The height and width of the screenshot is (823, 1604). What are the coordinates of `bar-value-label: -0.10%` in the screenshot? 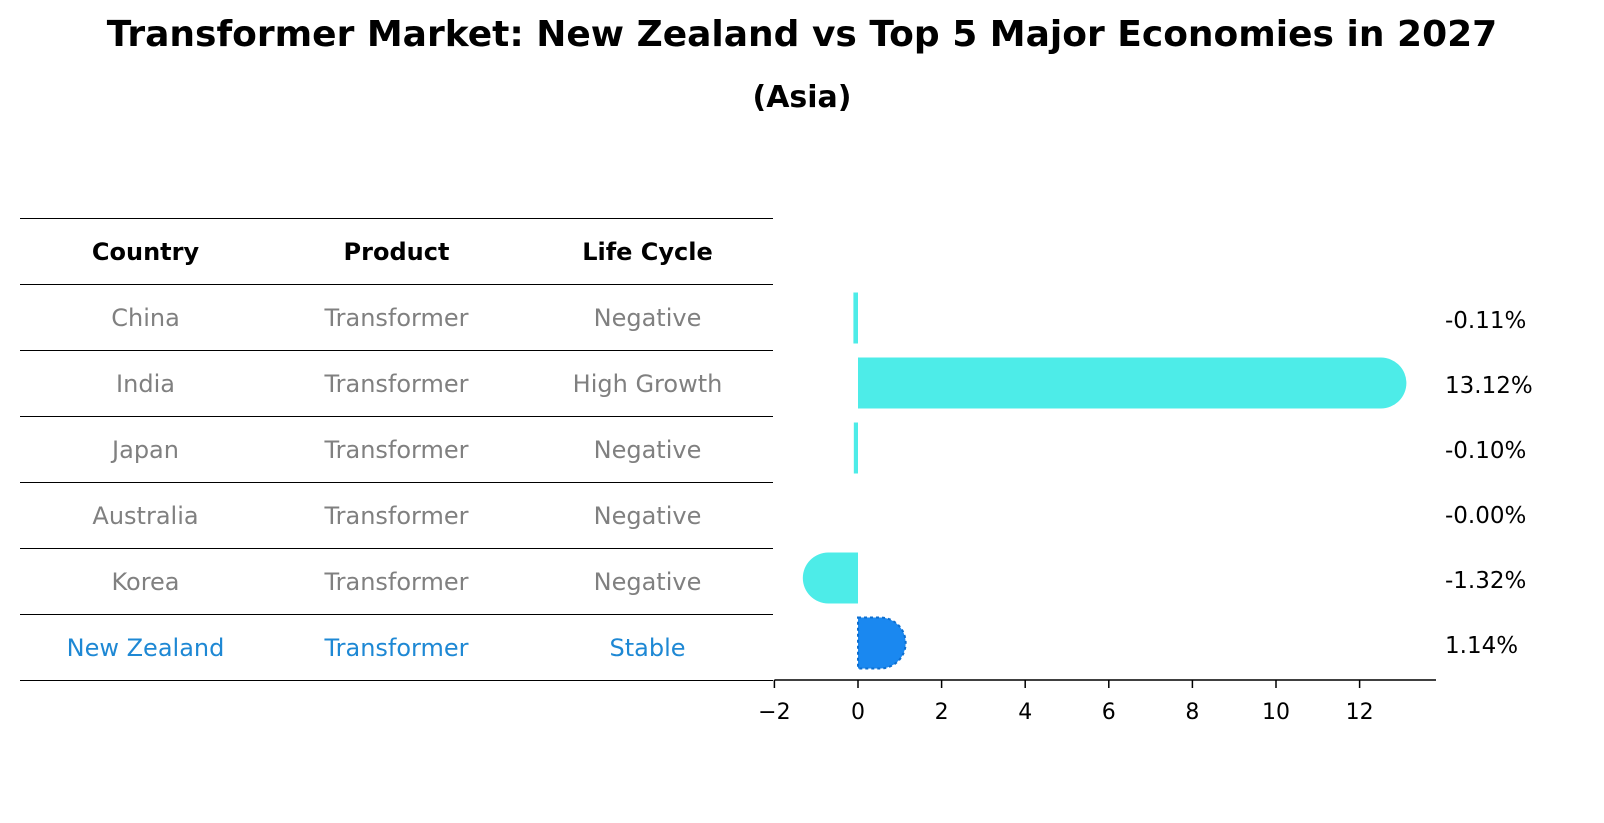 It's located at (1485, 451).